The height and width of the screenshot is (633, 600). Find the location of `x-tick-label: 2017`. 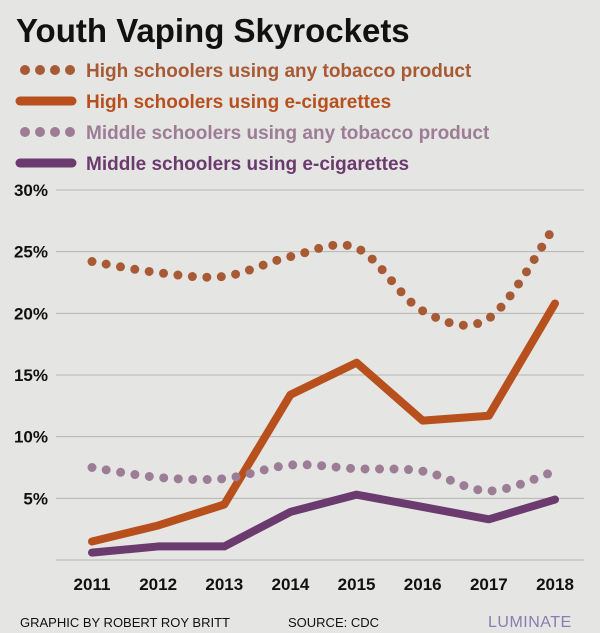

x-tick-label: 2017 is located at coordinates (489, 584).